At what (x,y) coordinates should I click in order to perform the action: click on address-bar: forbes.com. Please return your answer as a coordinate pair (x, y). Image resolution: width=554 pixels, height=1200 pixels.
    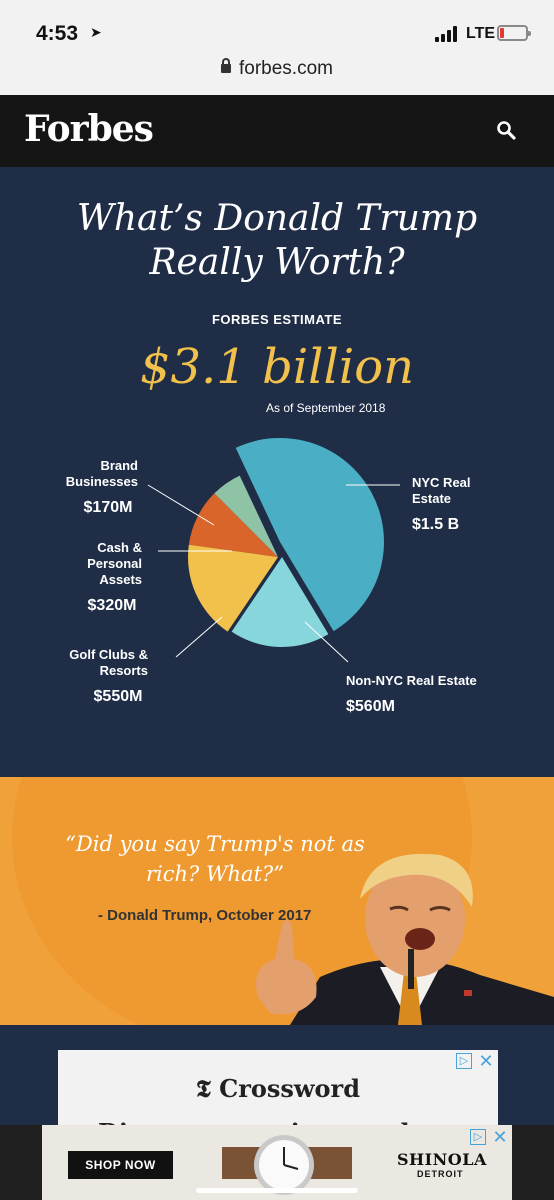
    Looking at the image, I should click on (277, 69).